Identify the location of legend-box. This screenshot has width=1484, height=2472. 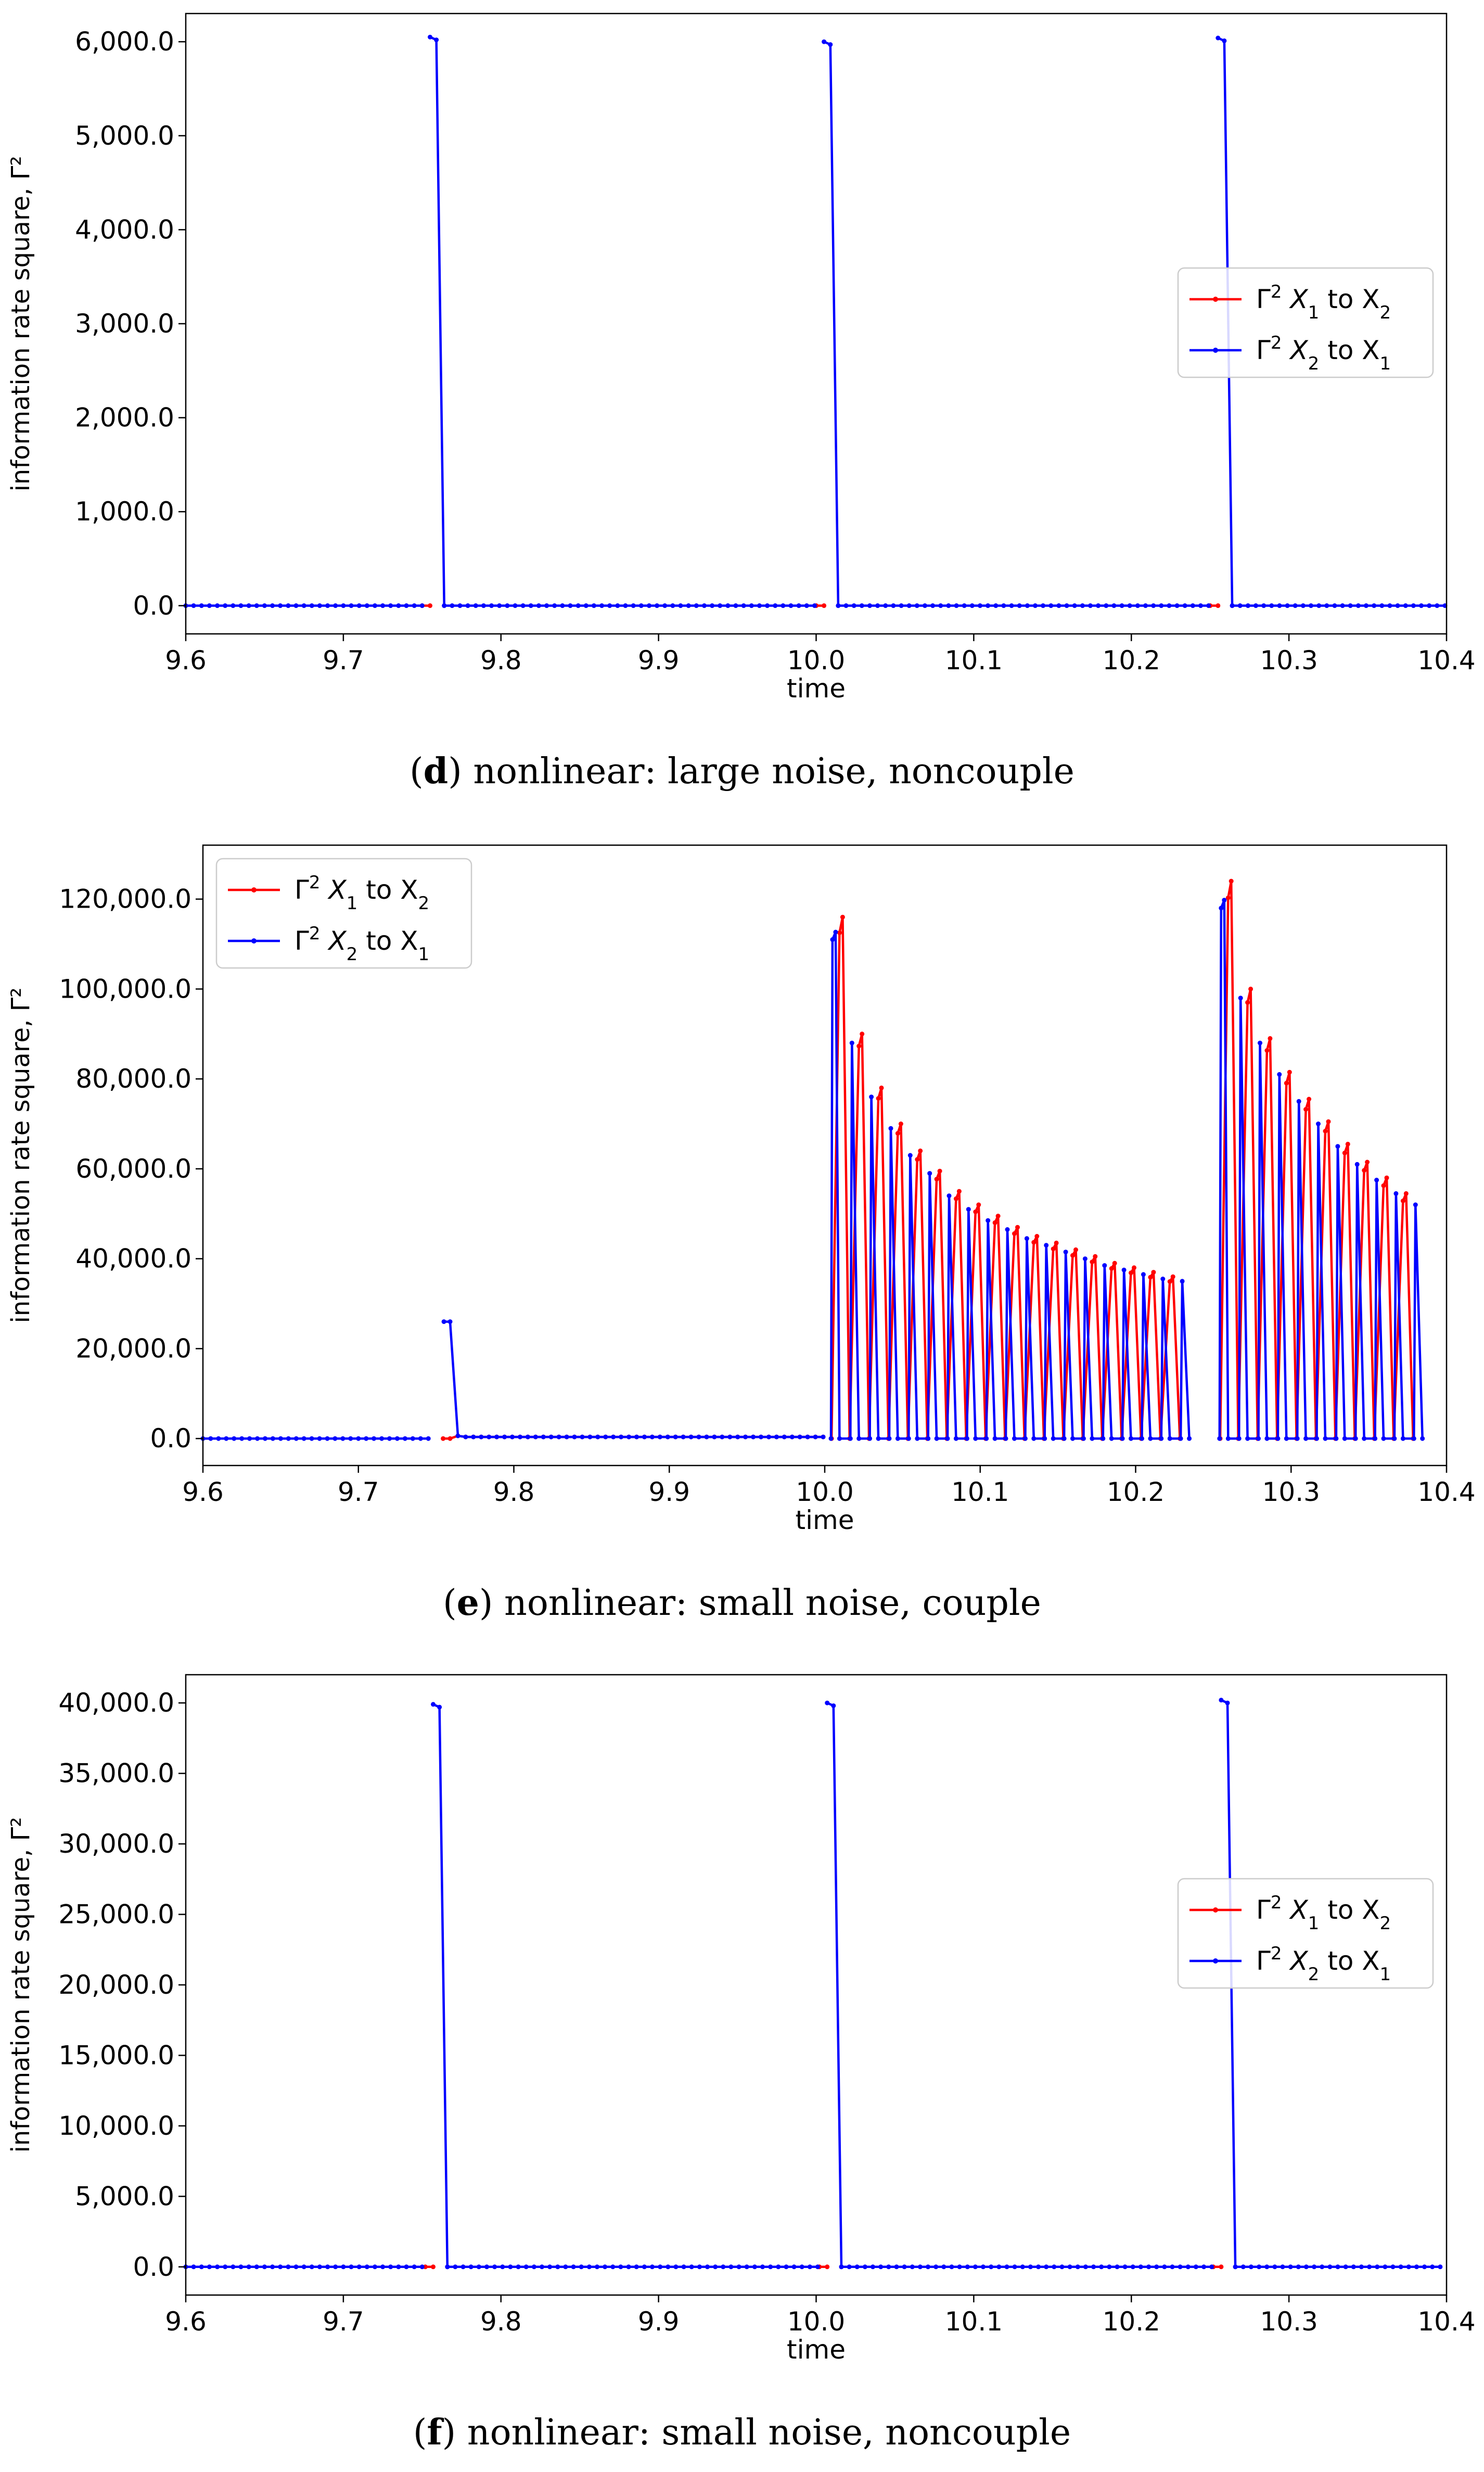
(343, 913).